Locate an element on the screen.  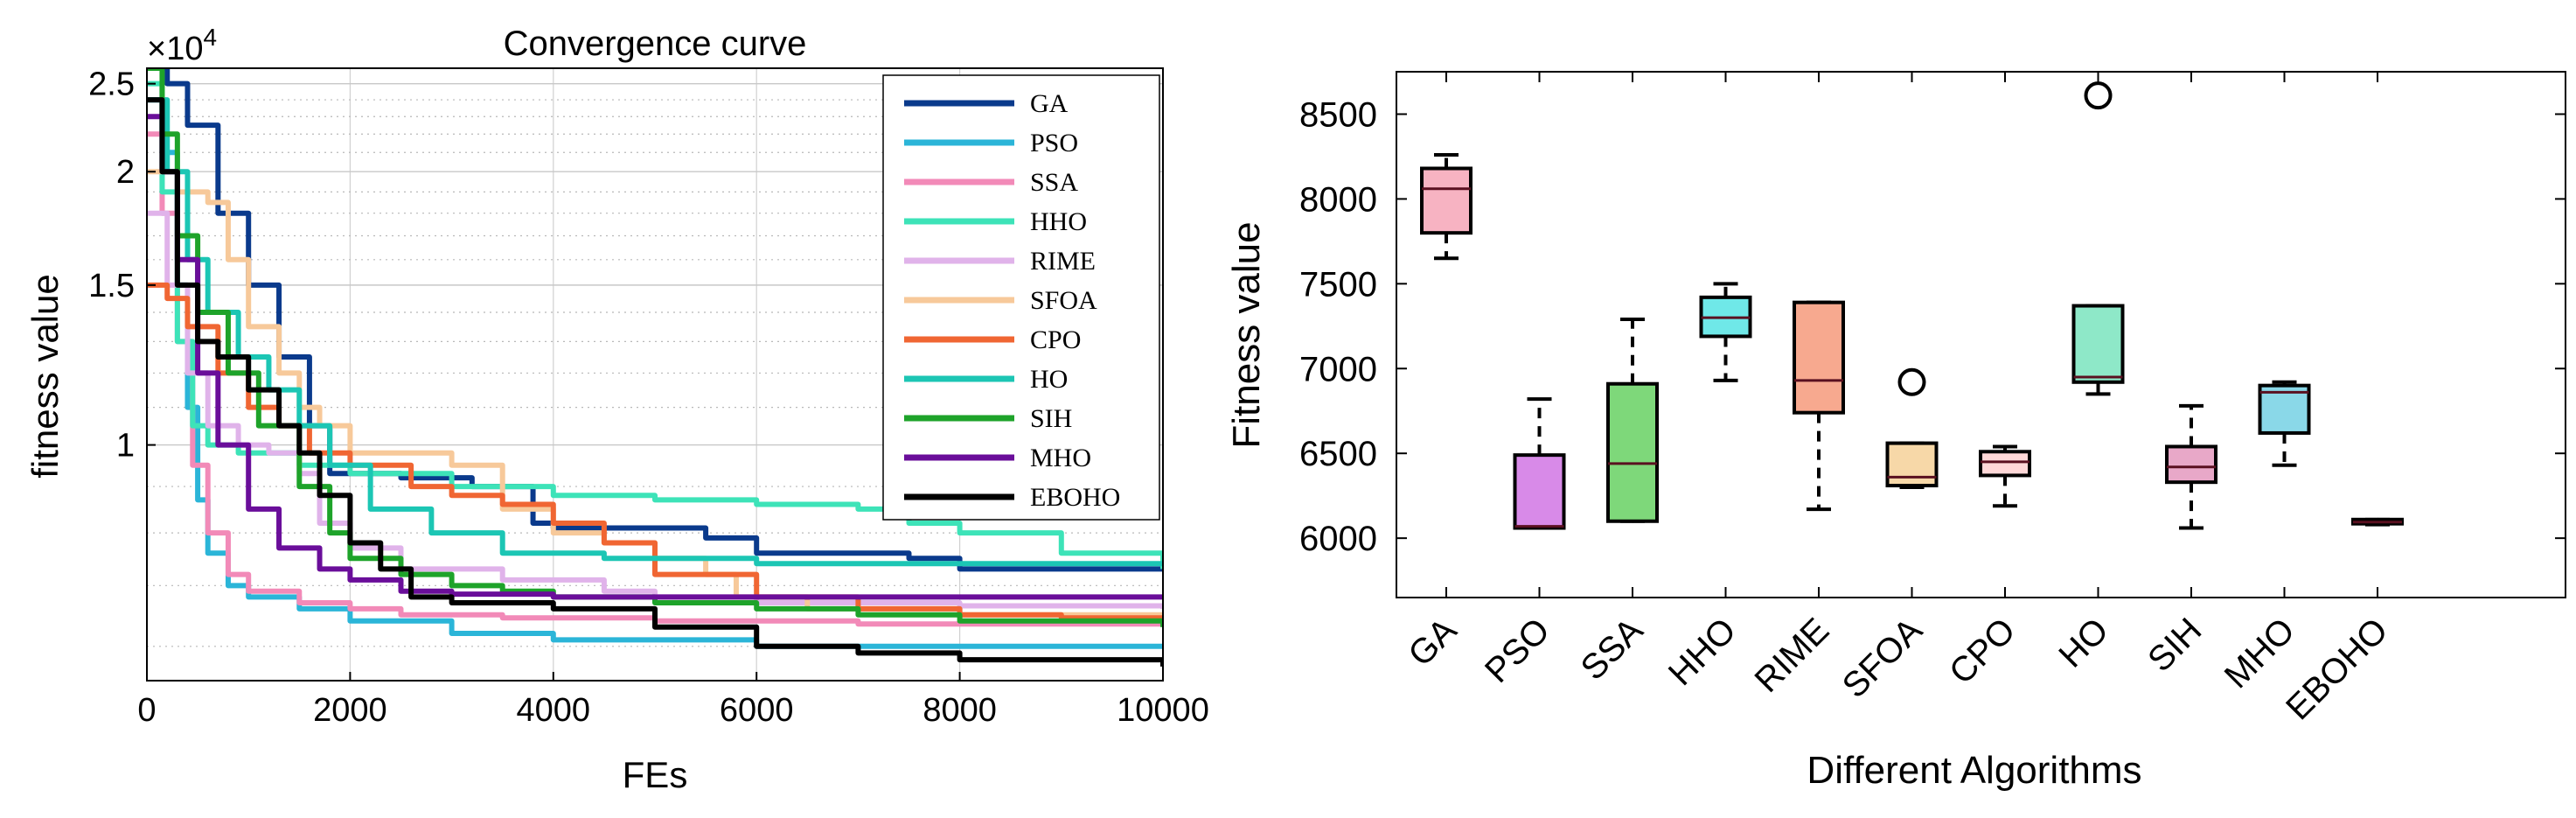
box-sih is located at coordinates (2191, 466).